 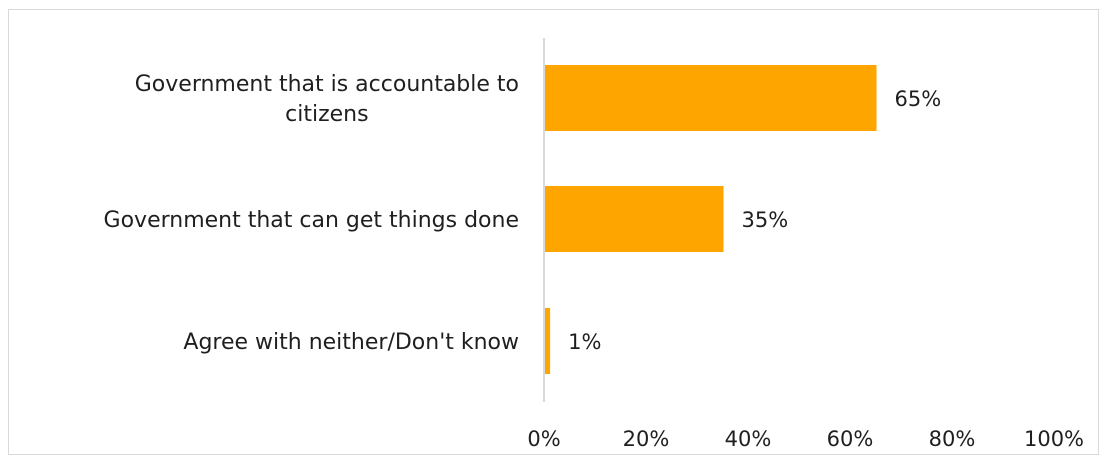 I want to click on category-label-1-line-1: Government that is accountable to, so click(x=327, y=84).